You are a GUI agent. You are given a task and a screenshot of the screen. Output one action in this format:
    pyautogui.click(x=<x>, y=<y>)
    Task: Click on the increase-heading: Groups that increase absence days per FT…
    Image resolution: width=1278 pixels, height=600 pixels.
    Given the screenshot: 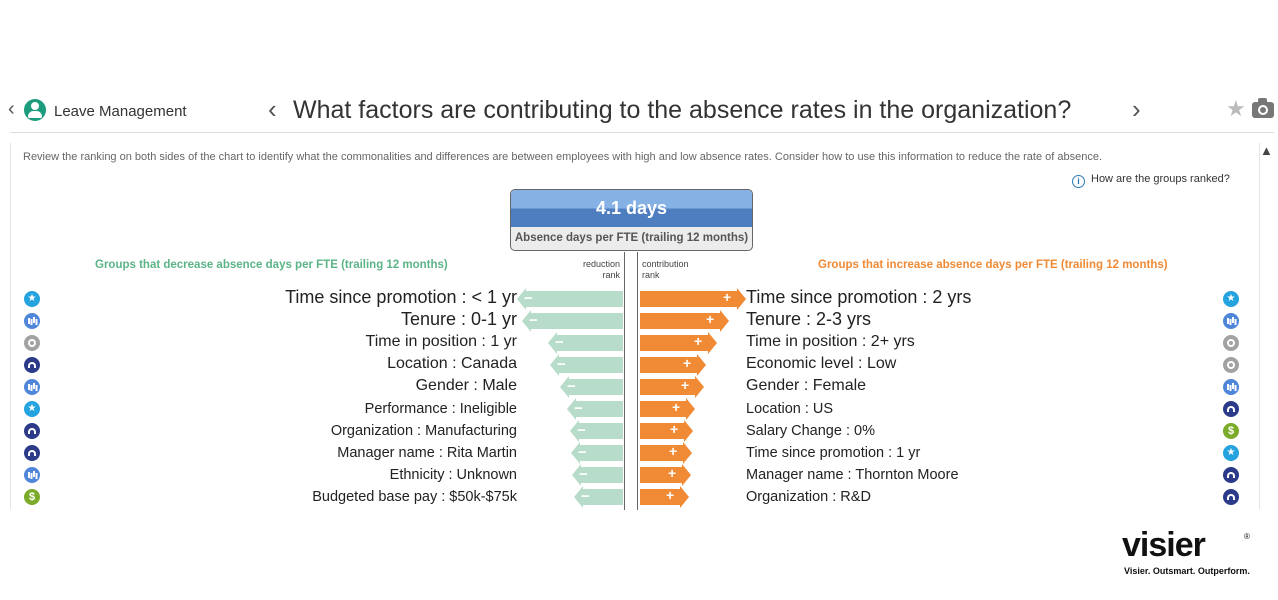 What is the action you would take?
    pyautogui.click(x=993, y=265)
    